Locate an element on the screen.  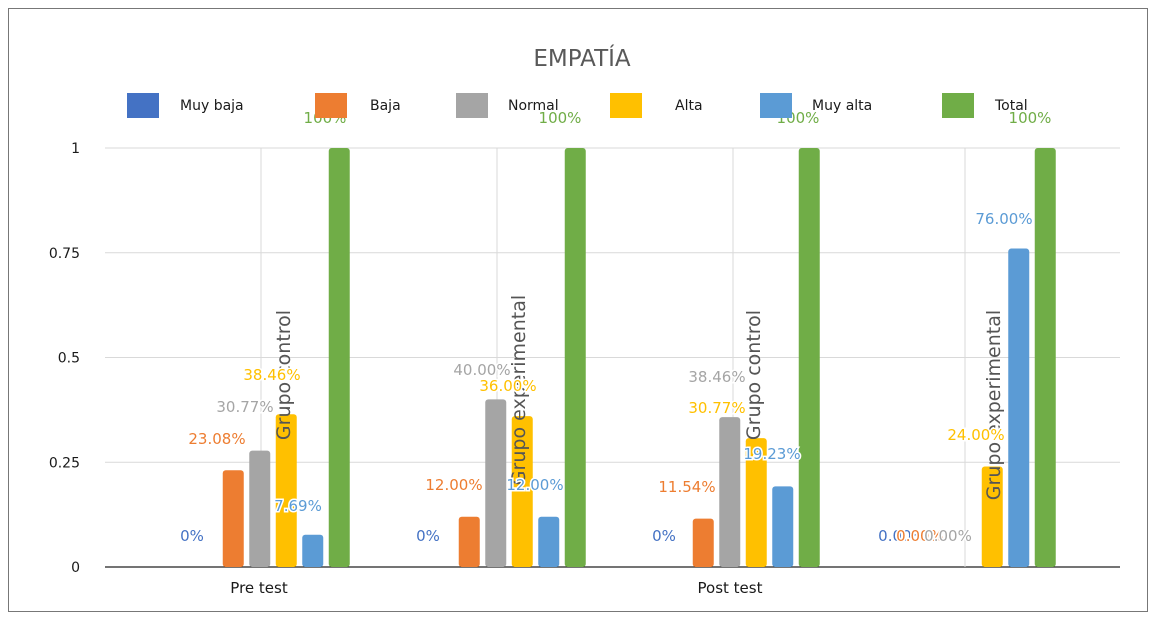
data-label-baja: 12.00% is located at coordinates (453, 485).